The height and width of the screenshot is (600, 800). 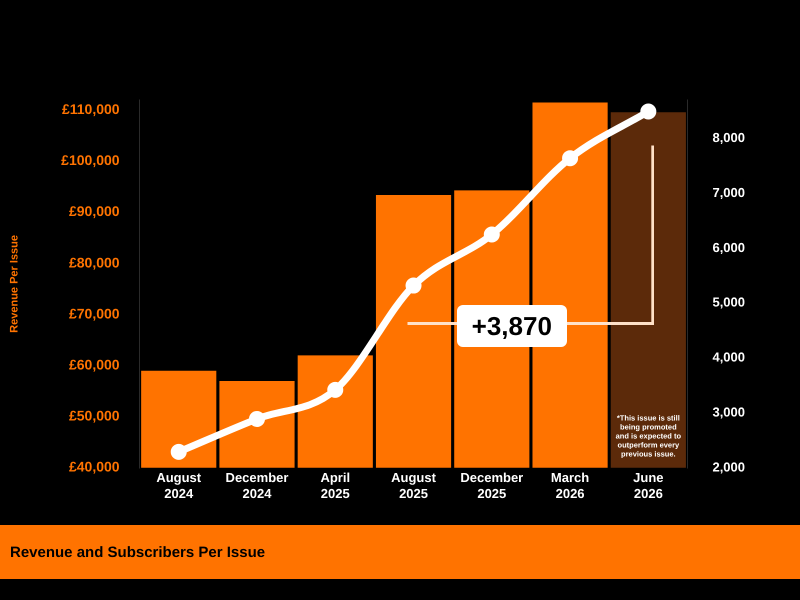 I want to click on y-tick-label: £90,000, so click(x=94, y=211).